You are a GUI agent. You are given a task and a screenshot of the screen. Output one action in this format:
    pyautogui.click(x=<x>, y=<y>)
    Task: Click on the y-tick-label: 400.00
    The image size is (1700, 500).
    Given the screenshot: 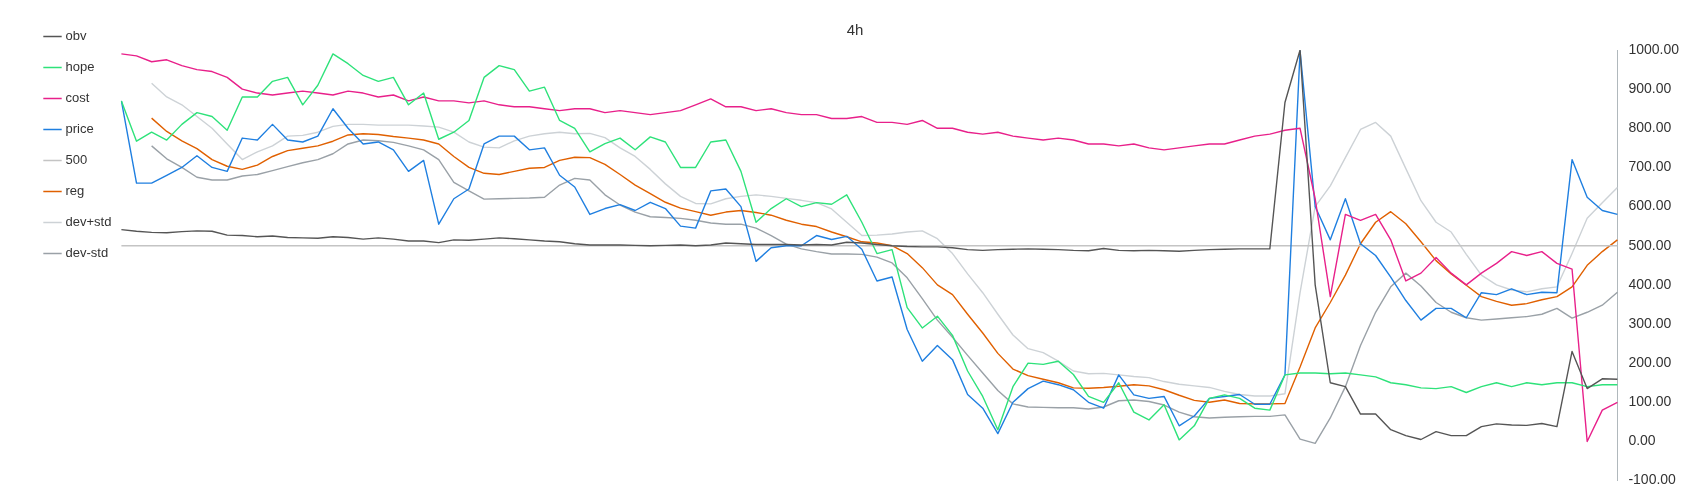 What is the action you would take?
    pyautogui.click(x=1650, y=283)
    